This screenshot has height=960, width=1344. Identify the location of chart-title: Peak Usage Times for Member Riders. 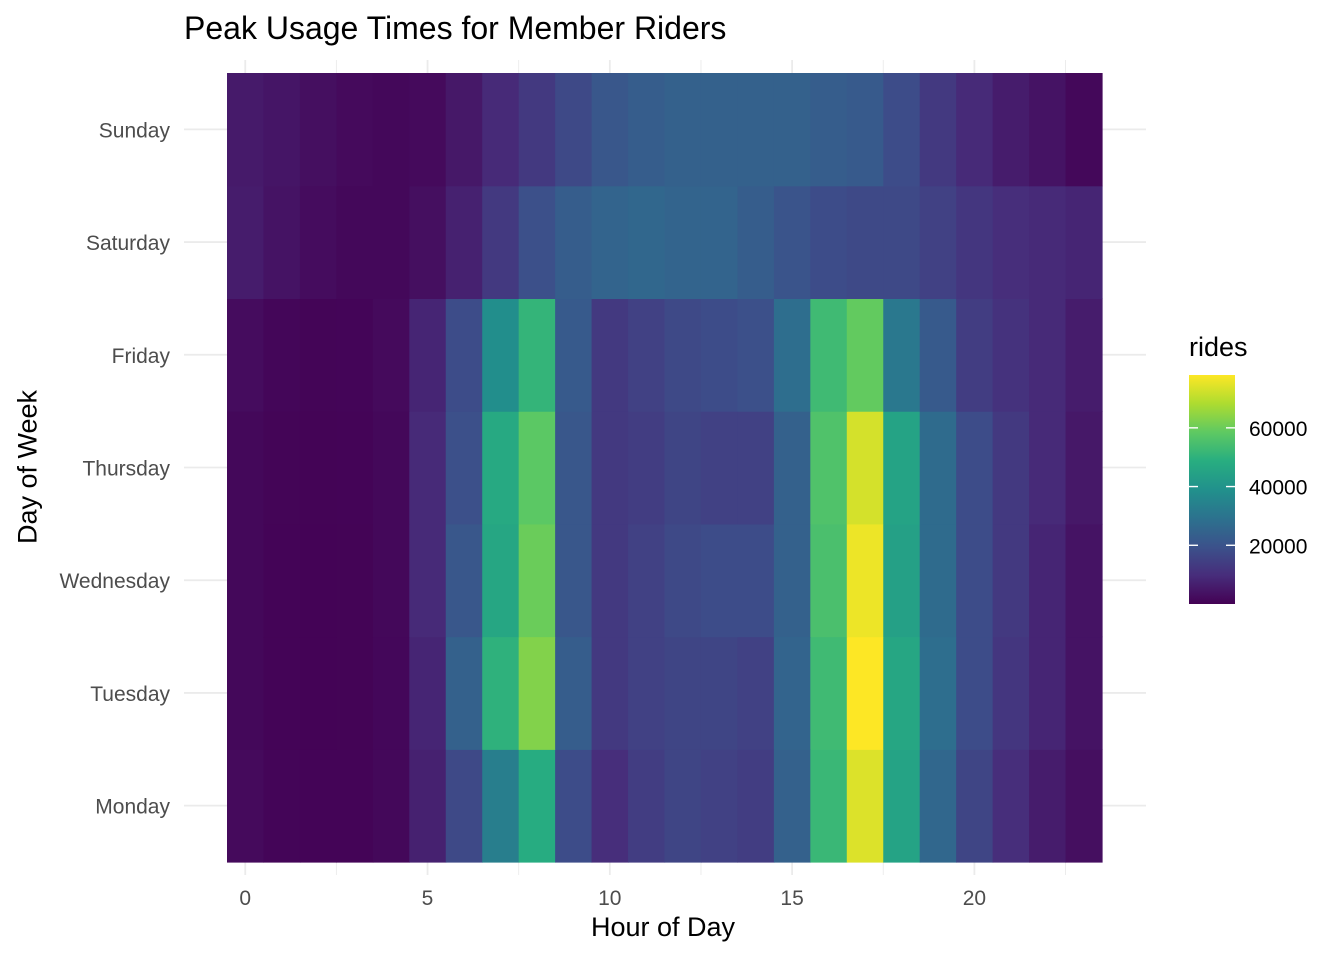
(455, 28).